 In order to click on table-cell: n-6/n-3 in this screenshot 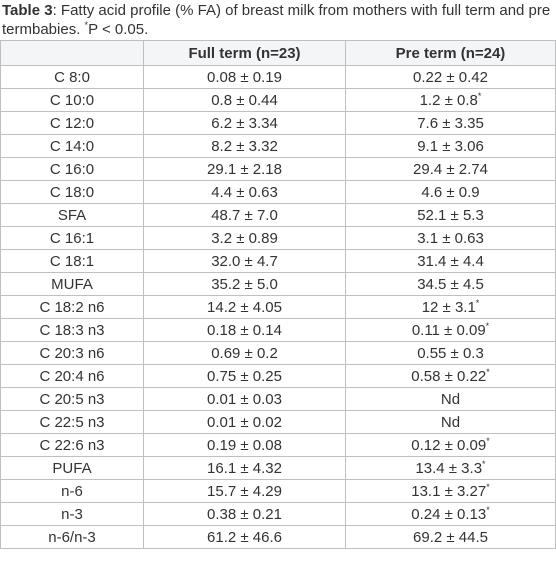, I will do `click(72, 537)`.